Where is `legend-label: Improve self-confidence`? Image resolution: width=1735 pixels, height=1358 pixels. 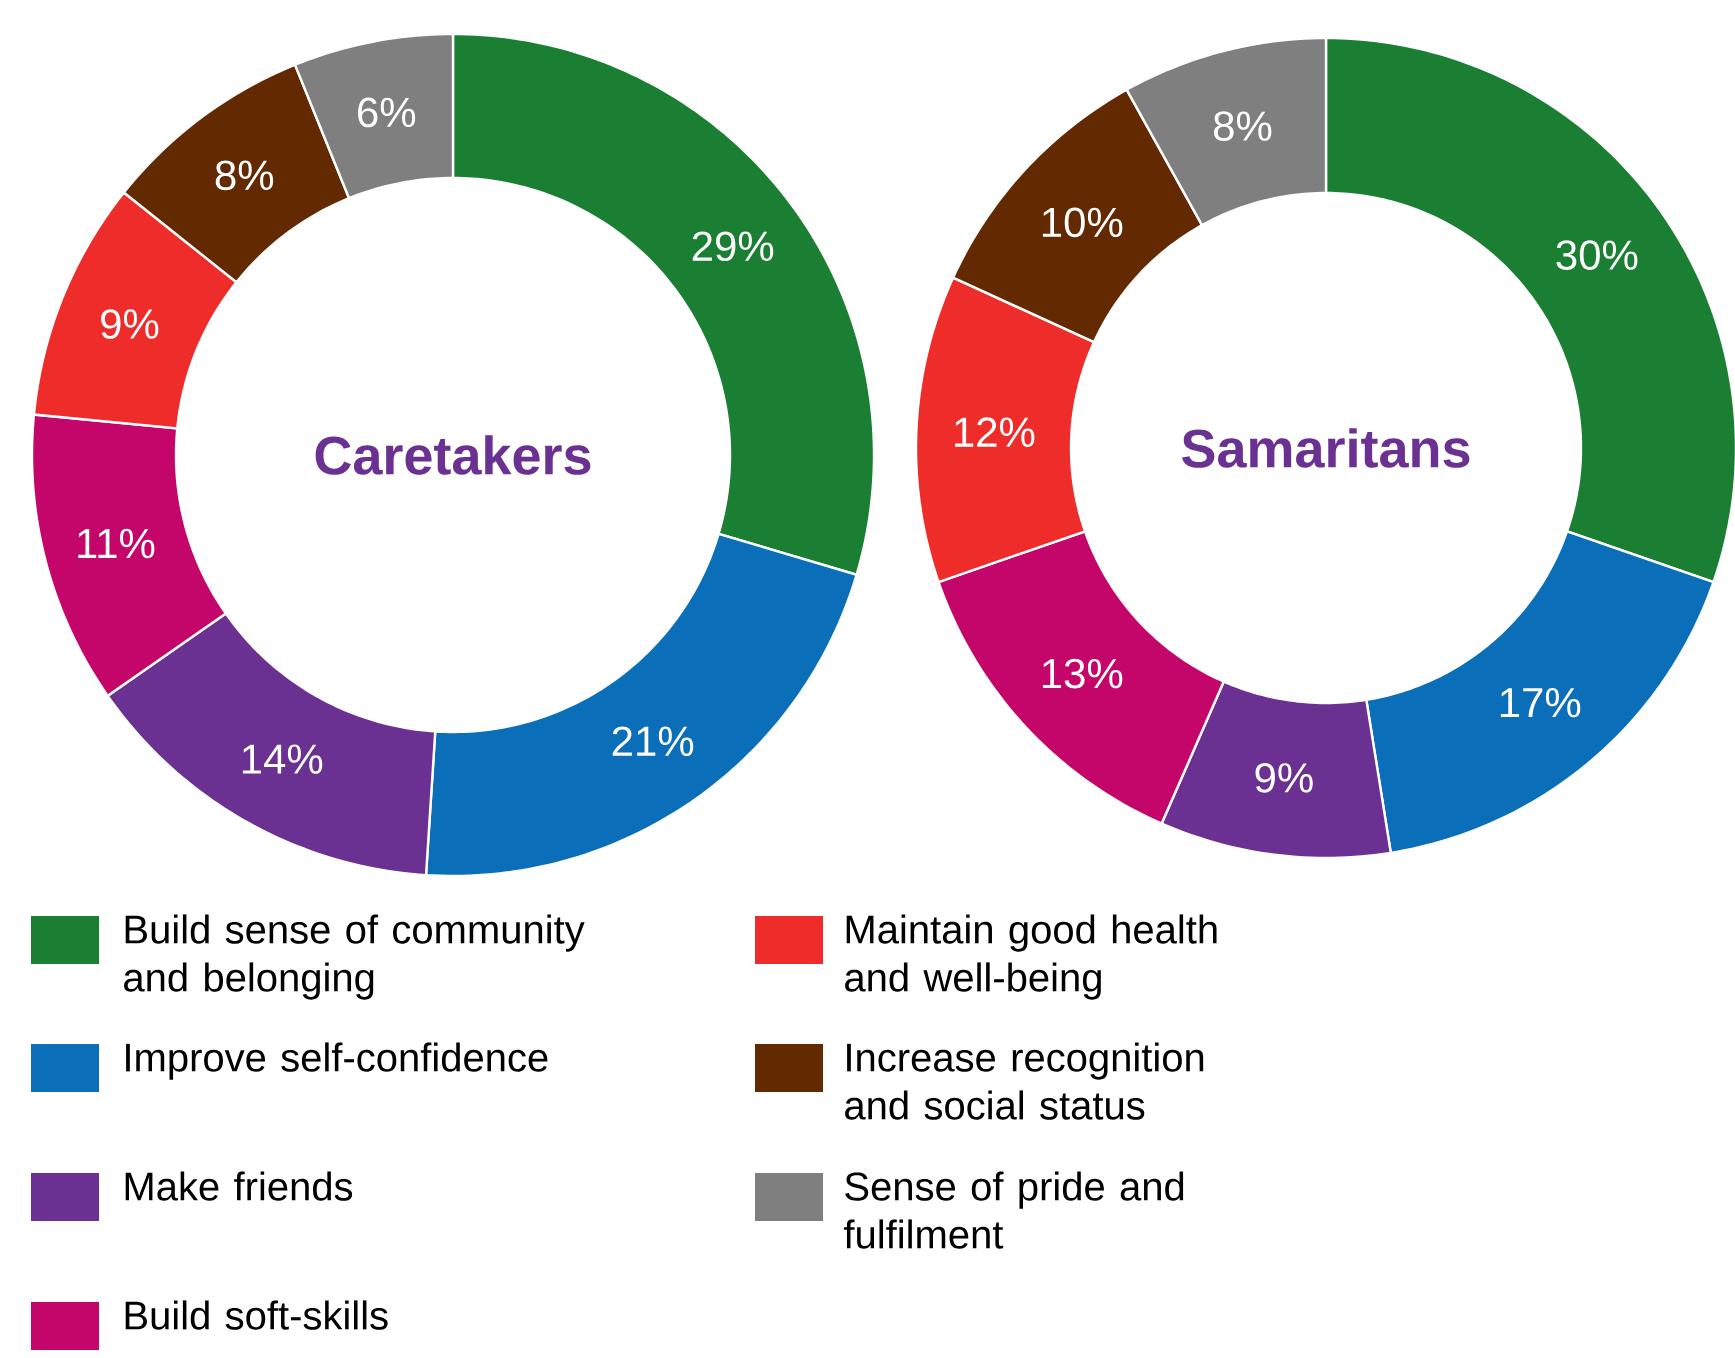 legend-label: Improve self-confidence is located at coordinates (337, 1061).